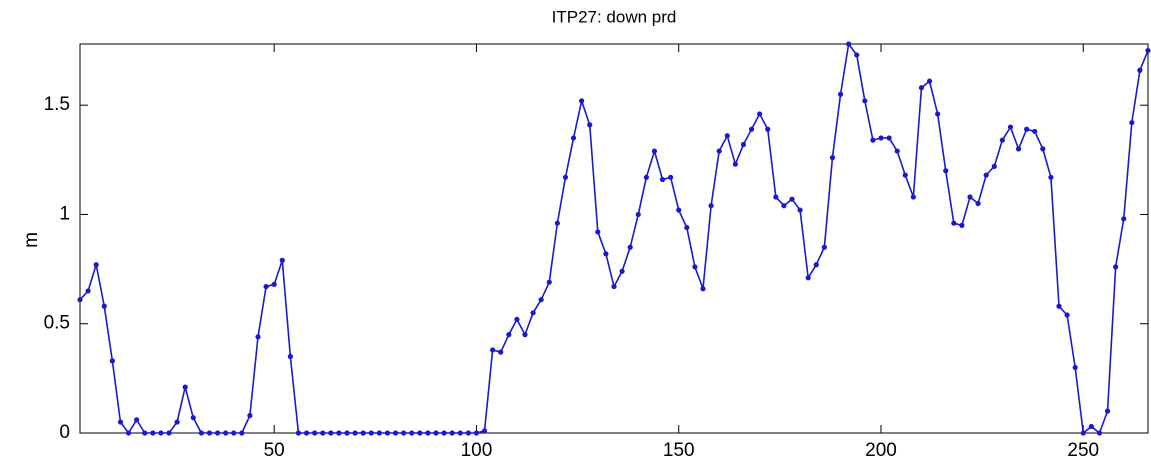 The height and width of the screenshot is (465, 1151). What do you see at coordinates (679, 450) in the screenshot?
I see `x-tick-label: 150` at bounding box center [679, 450].